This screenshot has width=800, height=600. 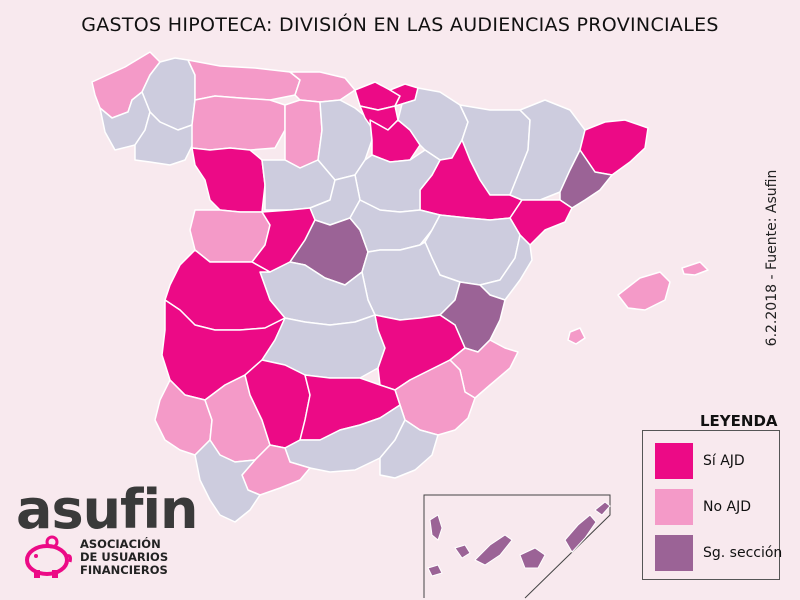 I want to click on legend-box: Sí AJD No AJD Sg. sección, so click(x=712, y=505).